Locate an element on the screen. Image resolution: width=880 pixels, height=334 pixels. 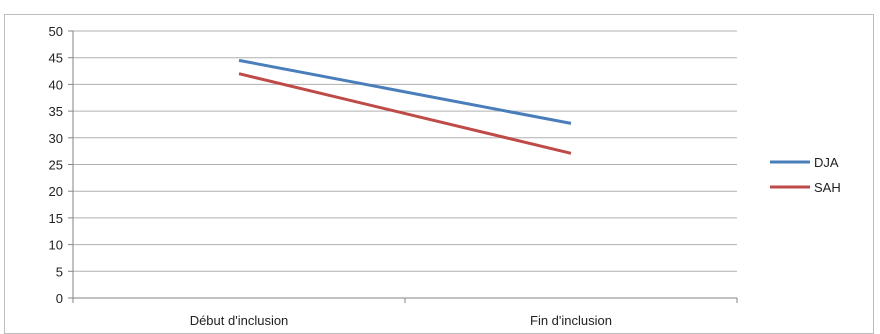
y-tick-label: 50 is located at coordinates (56, 31).